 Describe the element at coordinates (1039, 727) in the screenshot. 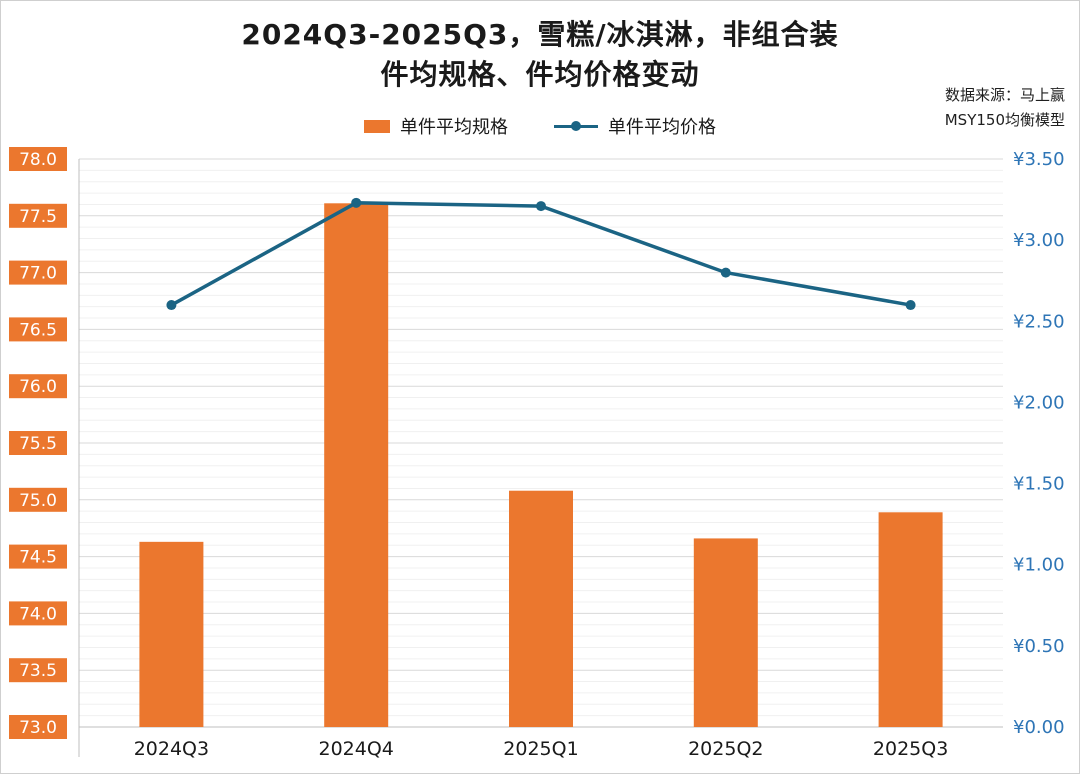

I see `right-axis-tick-label: ¥0.00` at that location.